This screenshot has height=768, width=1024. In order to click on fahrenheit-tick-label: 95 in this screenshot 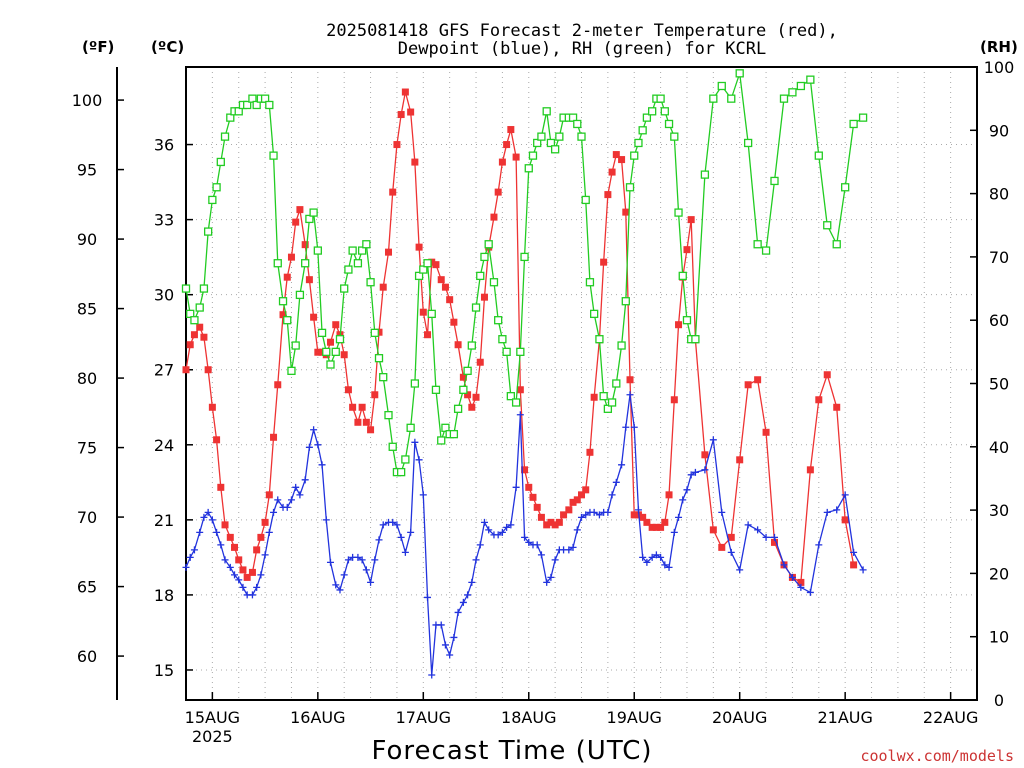, I will do `click(87, 170)`.